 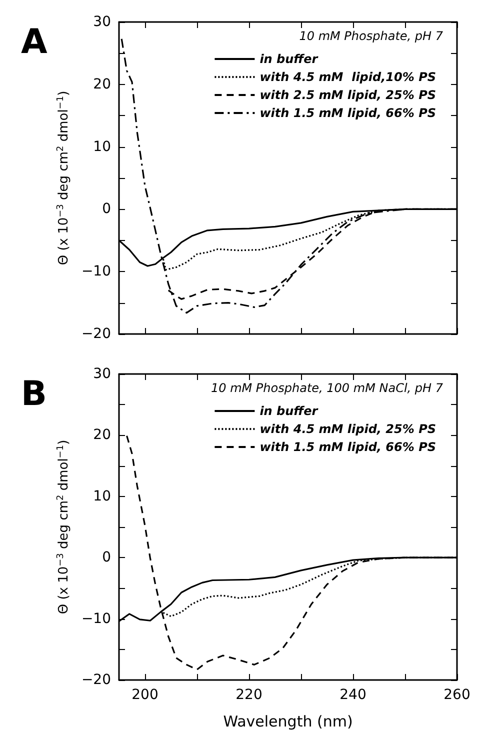 I want to click on x-axis-title: Wavelength (nm), so click(x=288, y=721).